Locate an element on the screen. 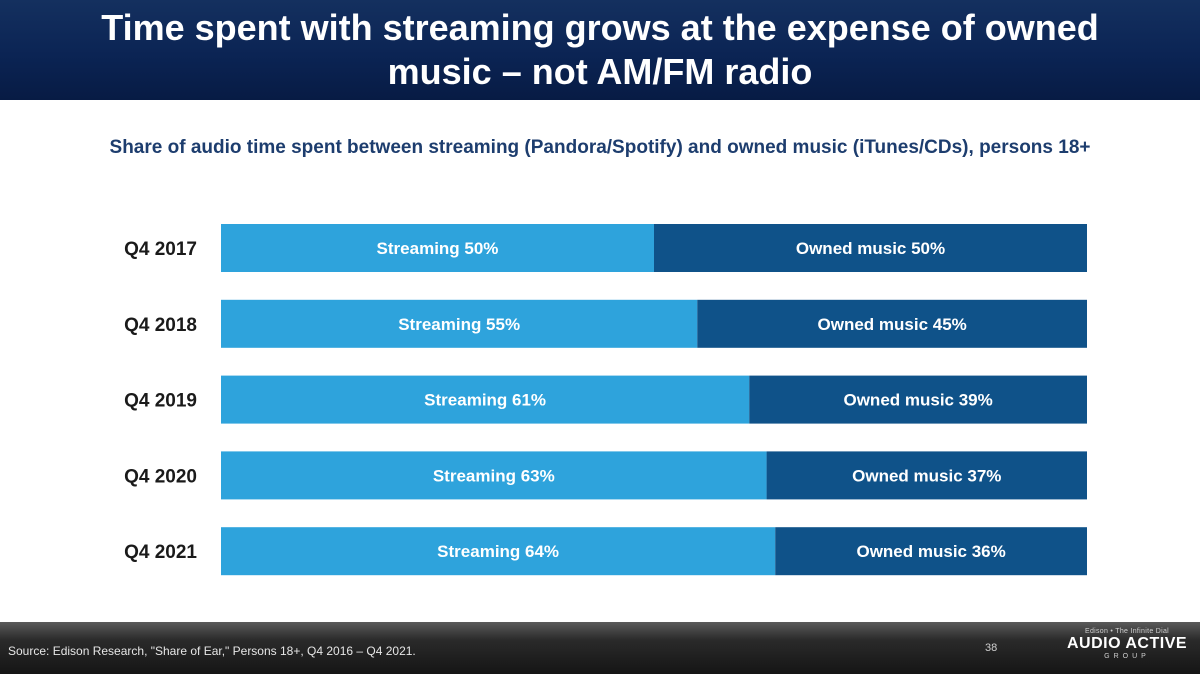 This screenshot has width=1200, height=674. data-label: Streaming 63% is located at coordinates (494, 475).